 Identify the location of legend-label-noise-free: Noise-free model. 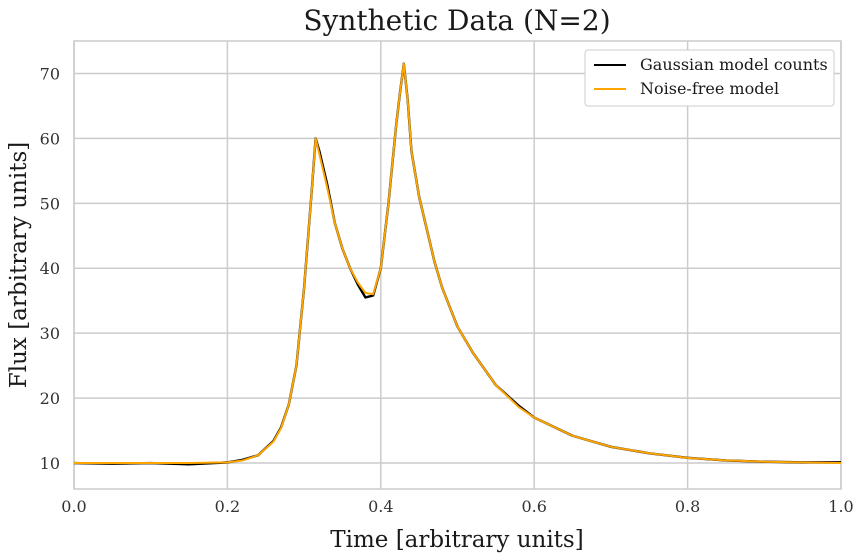
(709, 88).